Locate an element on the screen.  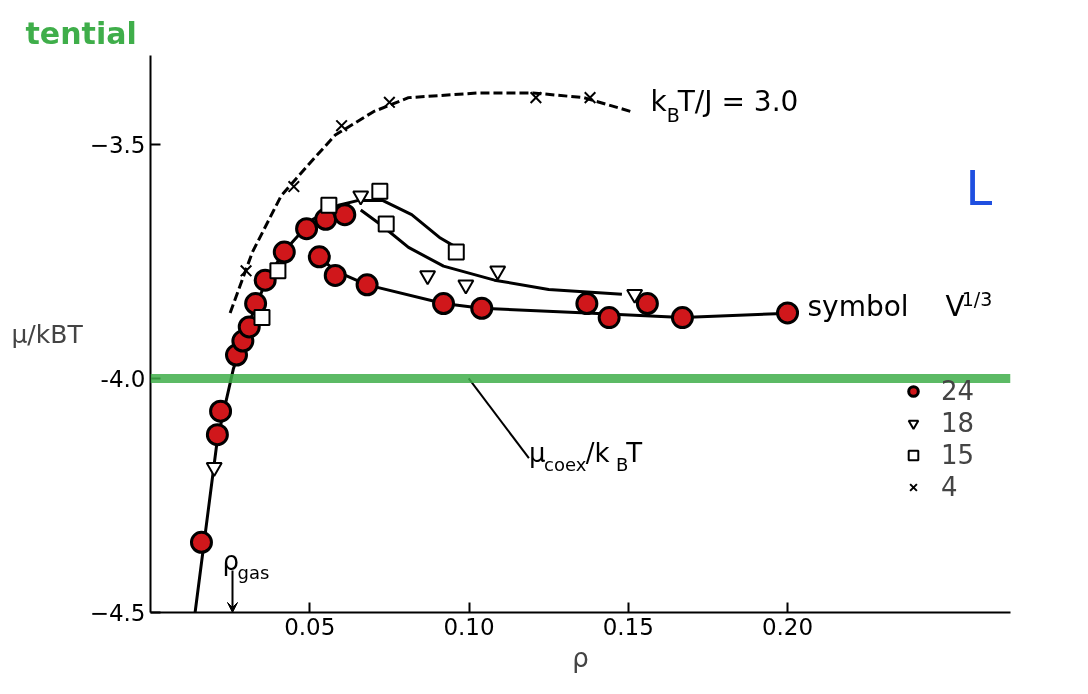
legend-label: 15 is located at coordinates (958, 455).